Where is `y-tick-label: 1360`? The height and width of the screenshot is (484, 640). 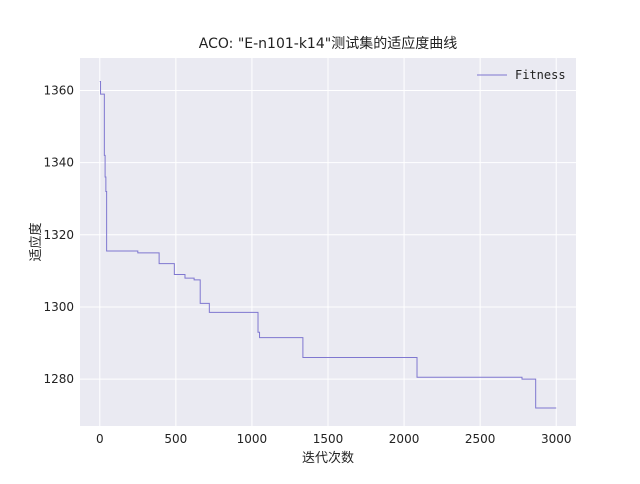
y-tick-label: 1360 is located at coordinates (58, 90).